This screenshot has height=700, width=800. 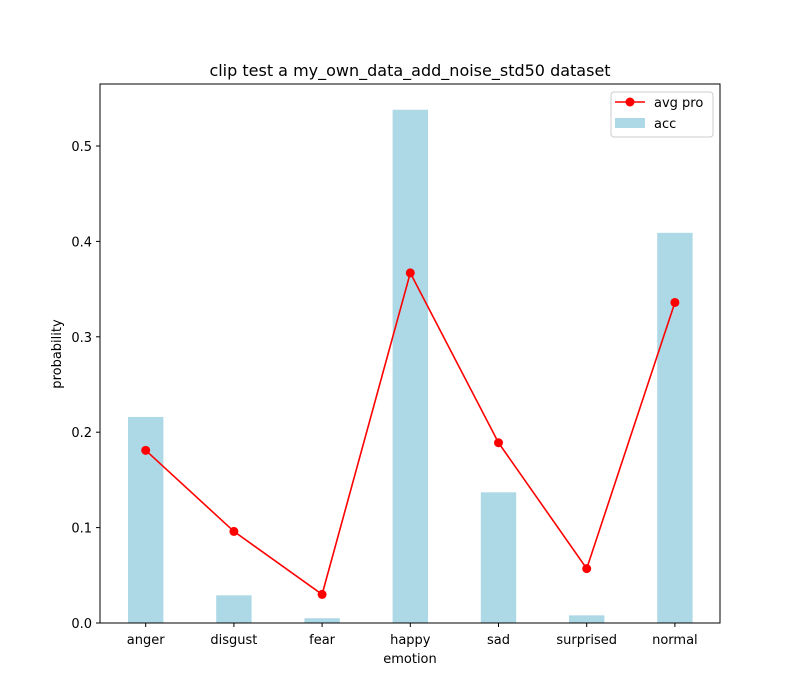 I want to click on point-surprised, so click(x=587, y=569).